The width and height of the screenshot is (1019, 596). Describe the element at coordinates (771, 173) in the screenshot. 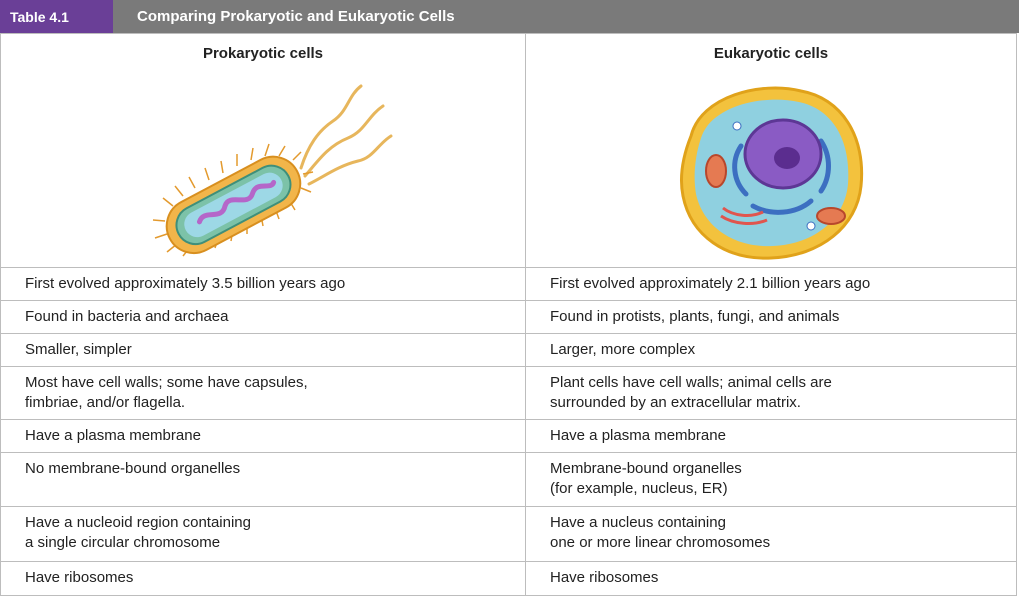

I see `eukaryotic-cell-illustration` at that location.